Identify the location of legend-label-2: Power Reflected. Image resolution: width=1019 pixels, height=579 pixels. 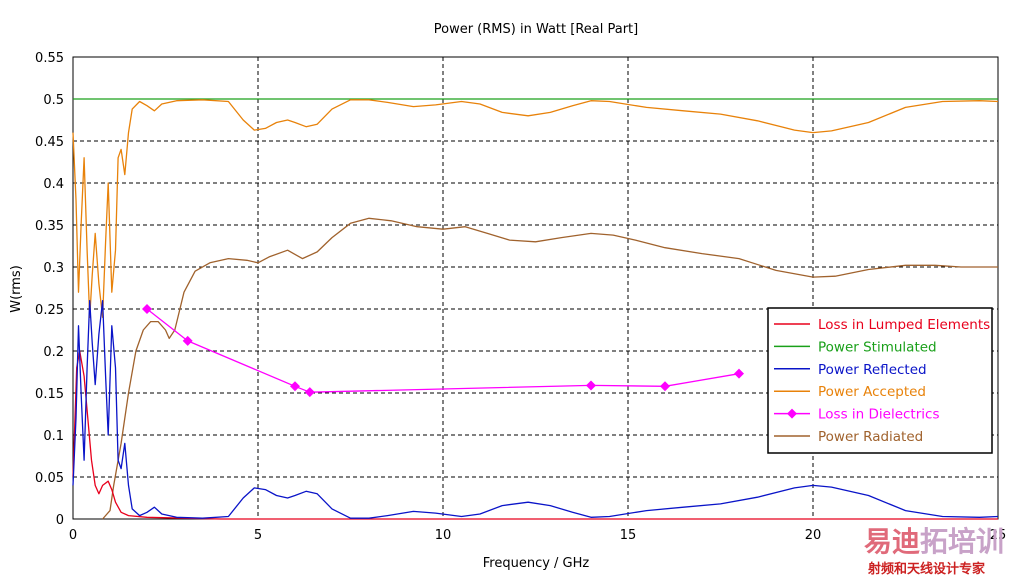
(872, 370).